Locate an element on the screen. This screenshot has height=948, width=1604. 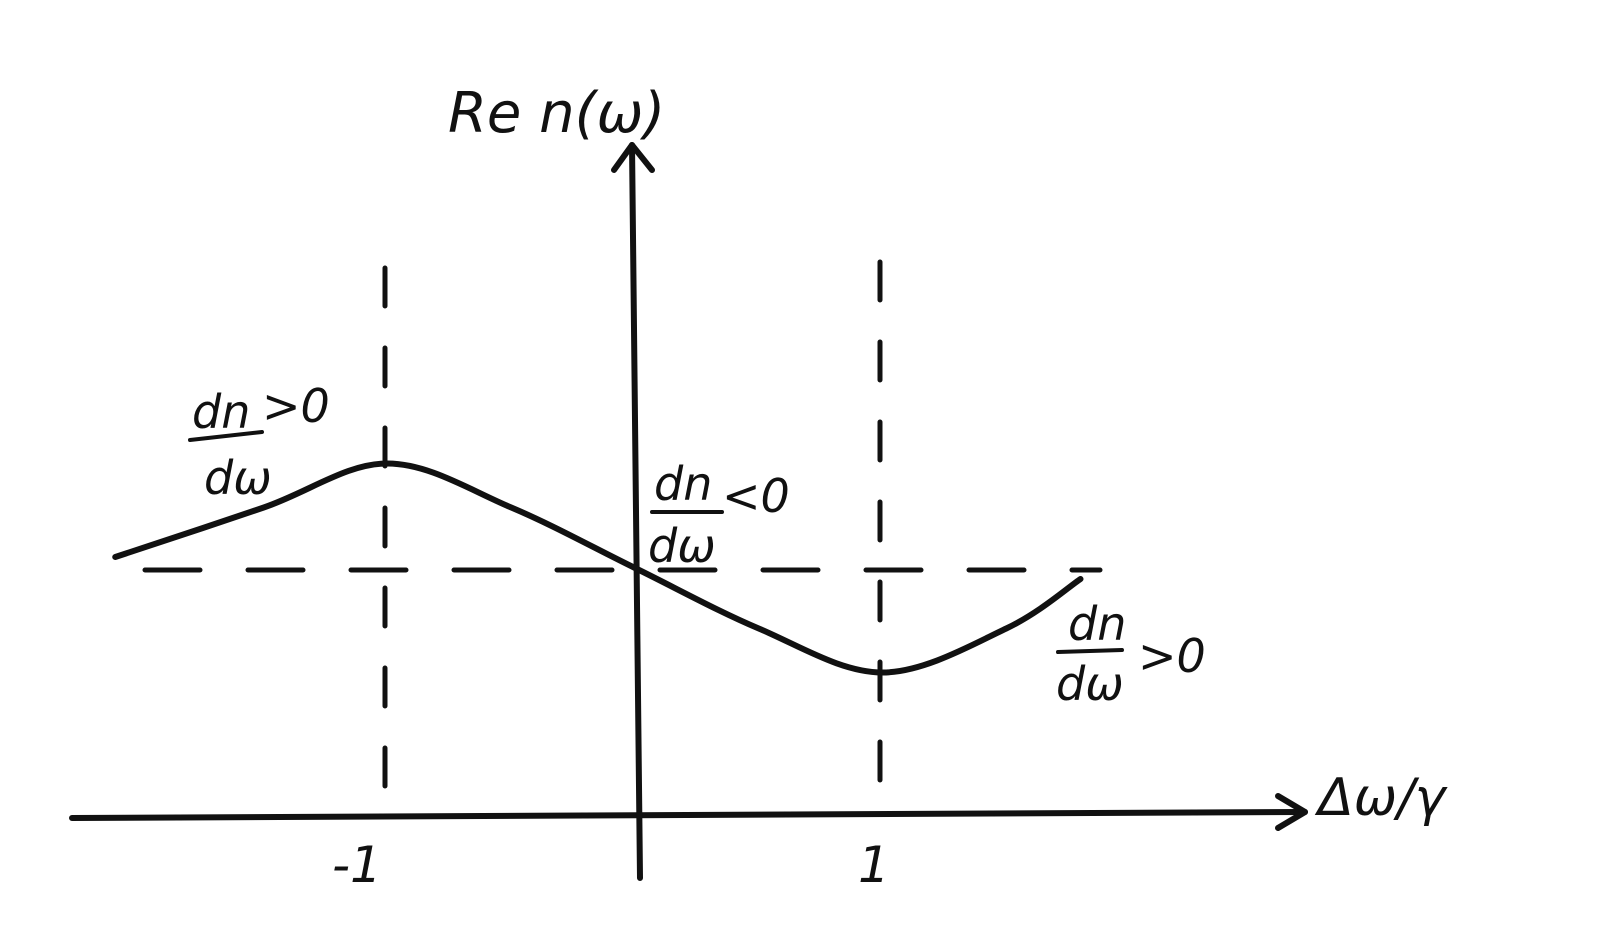
annotation-center-denominator: dω is located at coordinates (682, 546).